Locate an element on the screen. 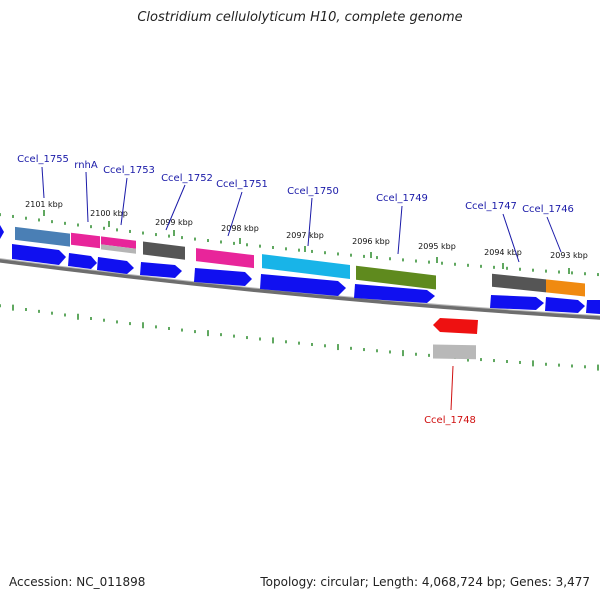  gene-label-rnha: rnhA is located at coordinates (86, 165).